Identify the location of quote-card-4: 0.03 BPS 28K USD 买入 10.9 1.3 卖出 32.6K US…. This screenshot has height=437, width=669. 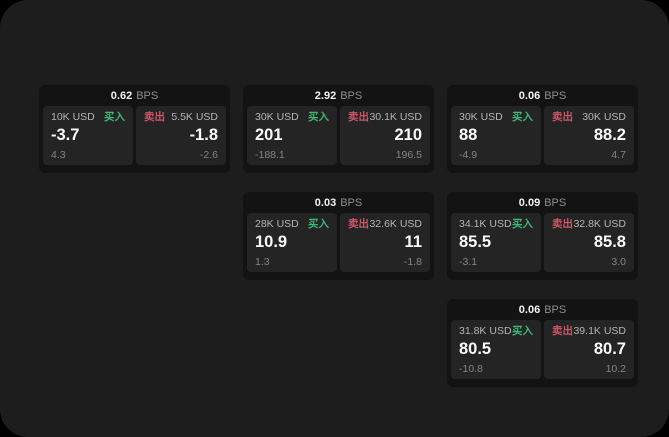
(338, 236).